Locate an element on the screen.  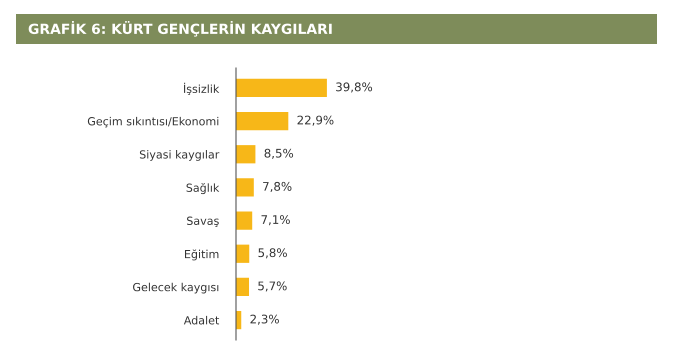
y-tick-label: Geçim sıkıntısı/Ekonomi is located at coordinates (153, 122).